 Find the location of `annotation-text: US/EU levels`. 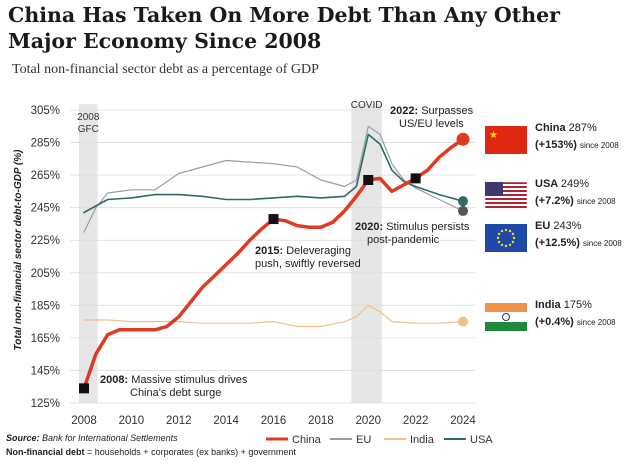

annotation-text: US/EU levels is located at coordinates (431, 124).